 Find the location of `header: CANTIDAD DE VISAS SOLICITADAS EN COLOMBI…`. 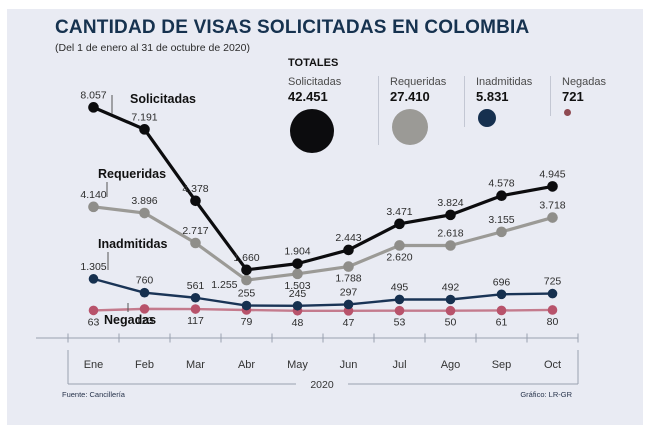

header: CANTIDAD DE VISAS SOLICITADAS EN COLOMBI… is located at coordinates (292, 35).